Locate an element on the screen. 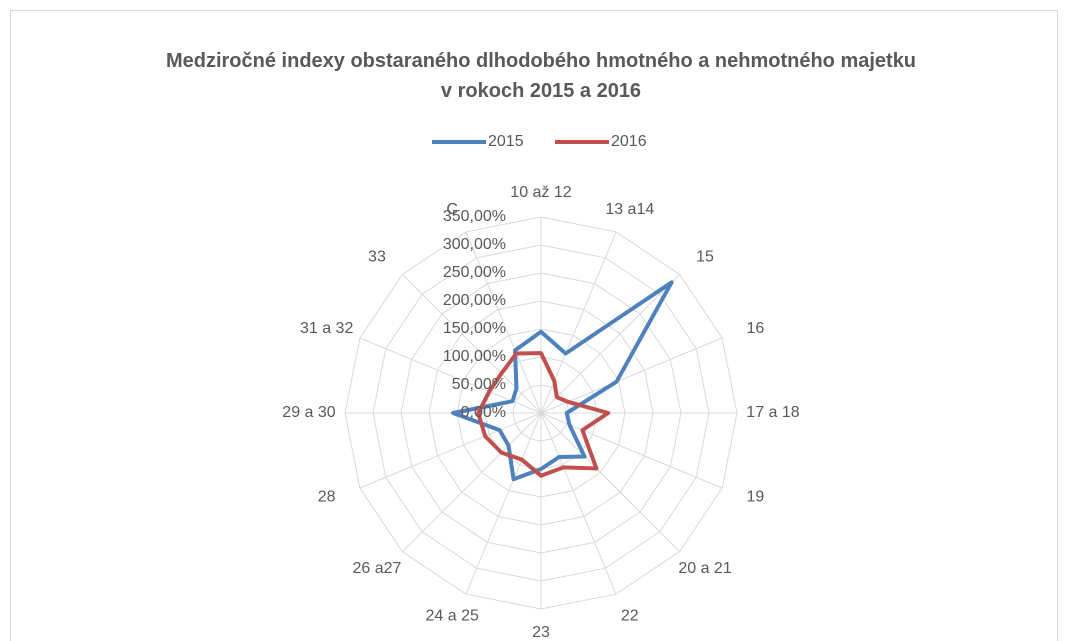 This screenshot has width=1068, height=641. category-label: 19 is located at coordinates (755, 496).